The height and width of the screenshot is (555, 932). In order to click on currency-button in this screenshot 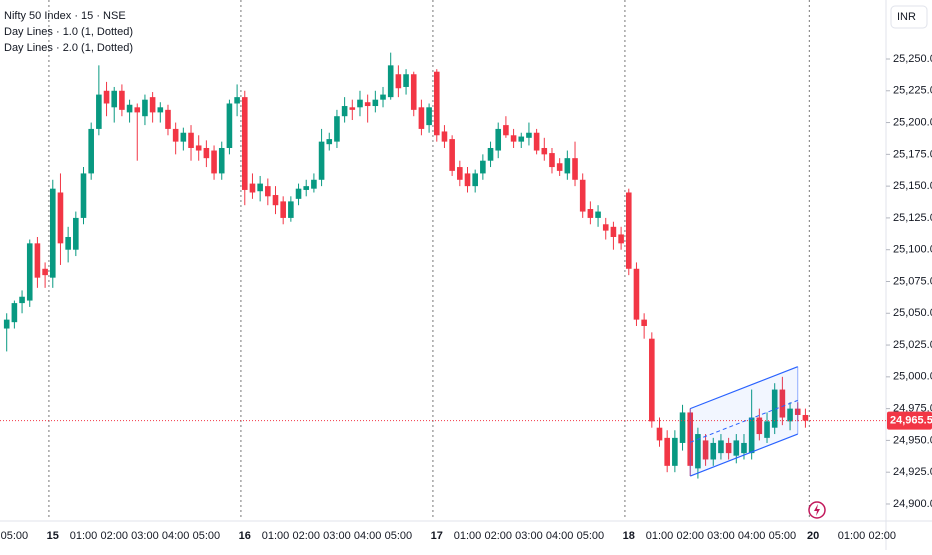, I will do `click(909, 17)`.